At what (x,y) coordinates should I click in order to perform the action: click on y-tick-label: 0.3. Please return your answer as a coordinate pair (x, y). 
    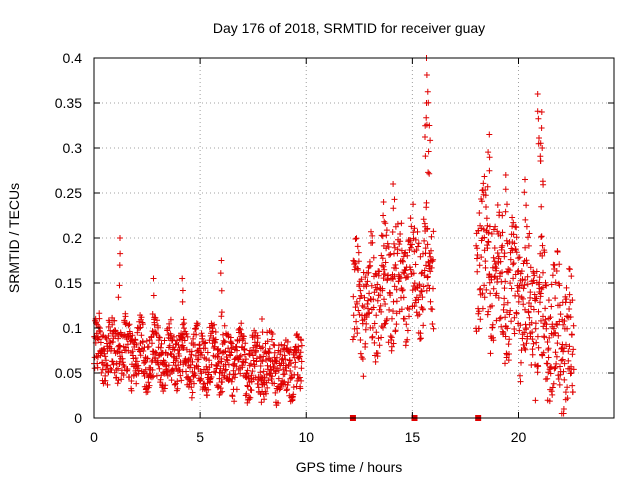
    Looking at the image, I should click on (73, 148).